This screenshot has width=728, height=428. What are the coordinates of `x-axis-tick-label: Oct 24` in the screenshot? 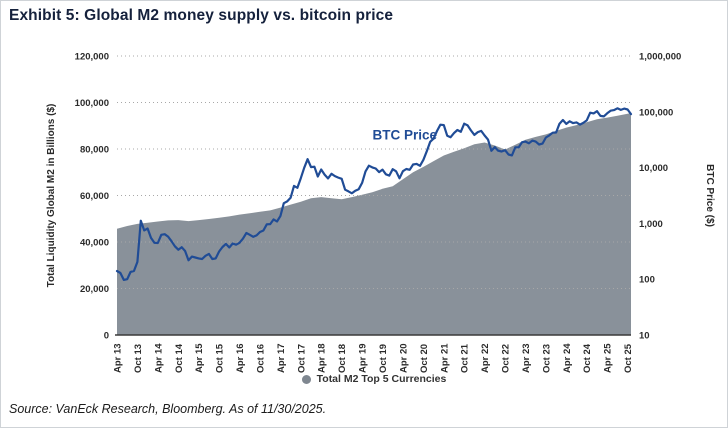 It's located at (587, 358).